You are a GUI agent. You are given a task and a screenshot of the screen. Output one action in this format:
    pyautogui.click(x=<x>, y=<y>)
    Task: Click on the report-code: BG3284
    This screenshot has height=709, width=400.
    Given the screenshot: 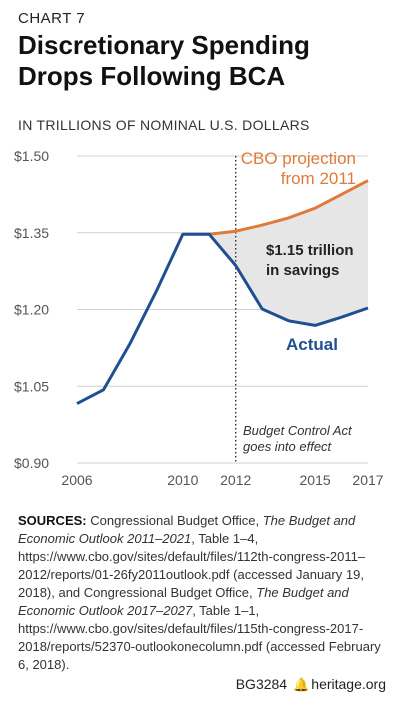 What is the action you would take?
    pyautogui.click(x=261, y=684)
    